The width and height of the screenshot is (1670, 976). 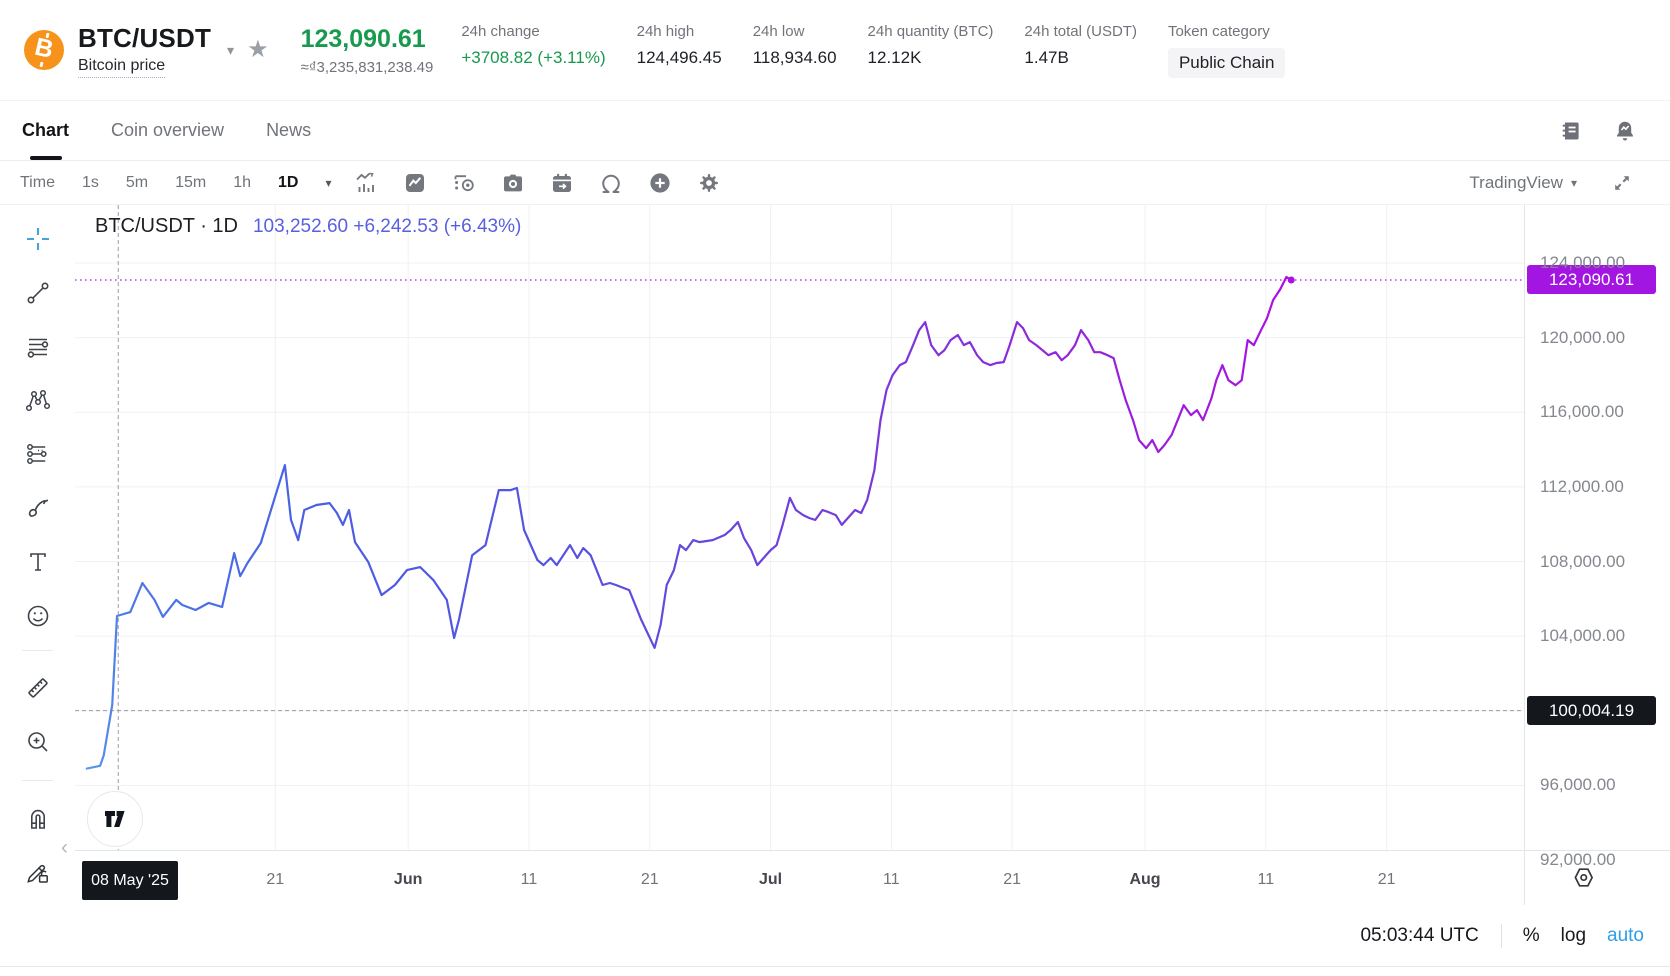 I want to click on tab-actions, so click(x=1614, y=131).